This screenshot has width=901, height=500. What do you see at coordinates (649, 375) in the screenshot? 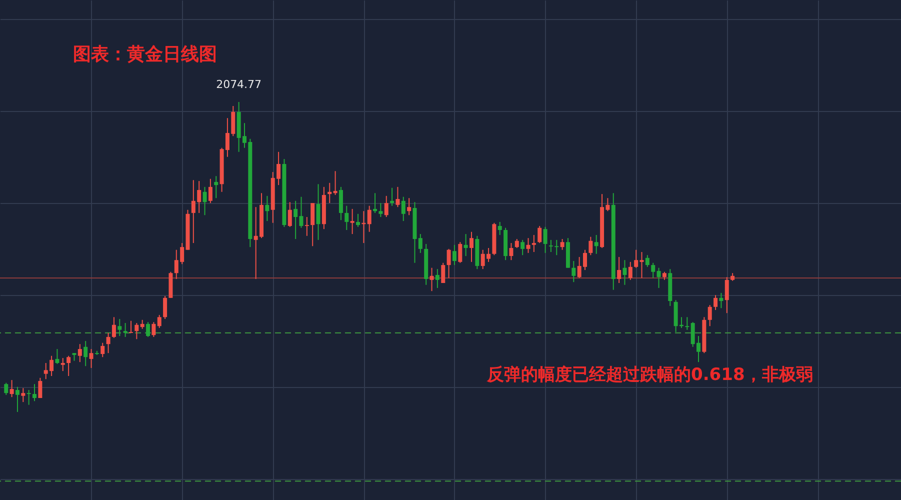
I see `annotation: 反弹的幅度已经超过跌幅的0.618，非极弱` at bounding box center [649, 375].